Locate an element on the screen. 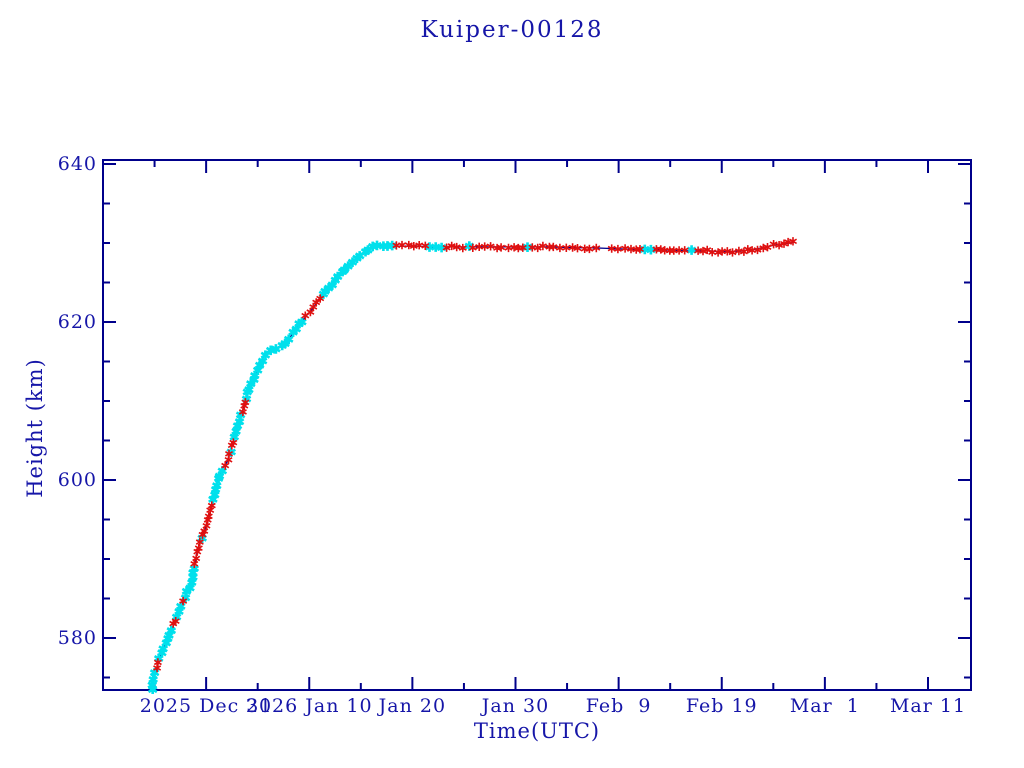 This screenshot has width=1024, height=768. x-tick-label: 2026 Jan 10 is located at coordinates (309, 706).